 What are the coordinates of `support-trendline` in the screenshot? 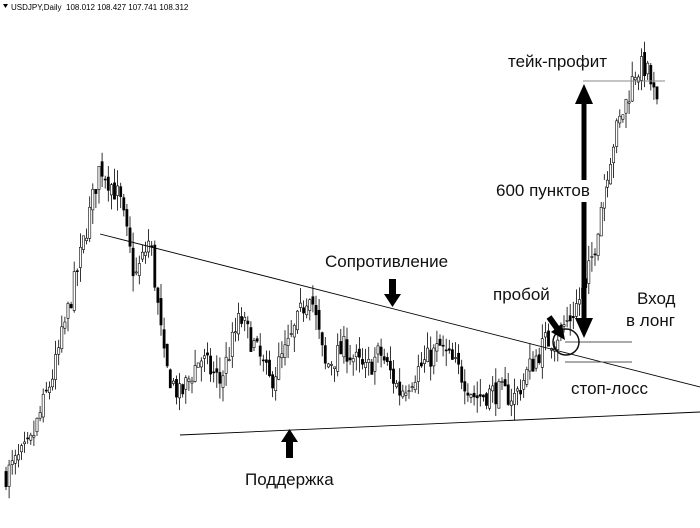 It's located at (439, 423).